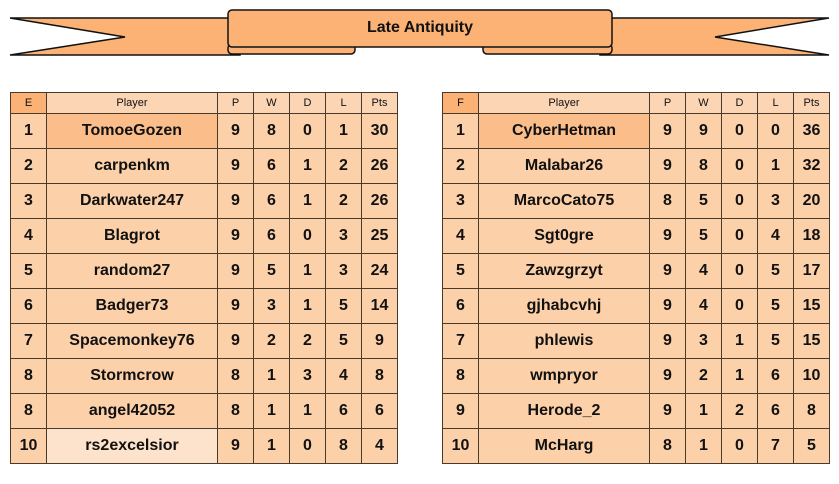  Describe the element at coordinates (271, 341) in the screenshot. I see `won-cell: 2` at that location.